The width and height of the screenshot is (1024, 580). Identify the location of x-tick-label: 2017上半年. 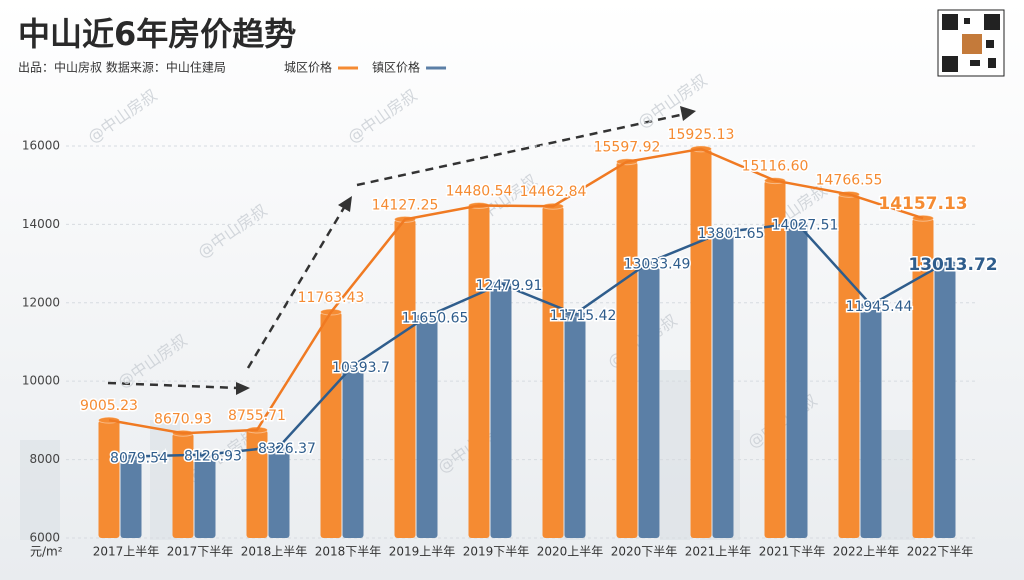
(126, 552).